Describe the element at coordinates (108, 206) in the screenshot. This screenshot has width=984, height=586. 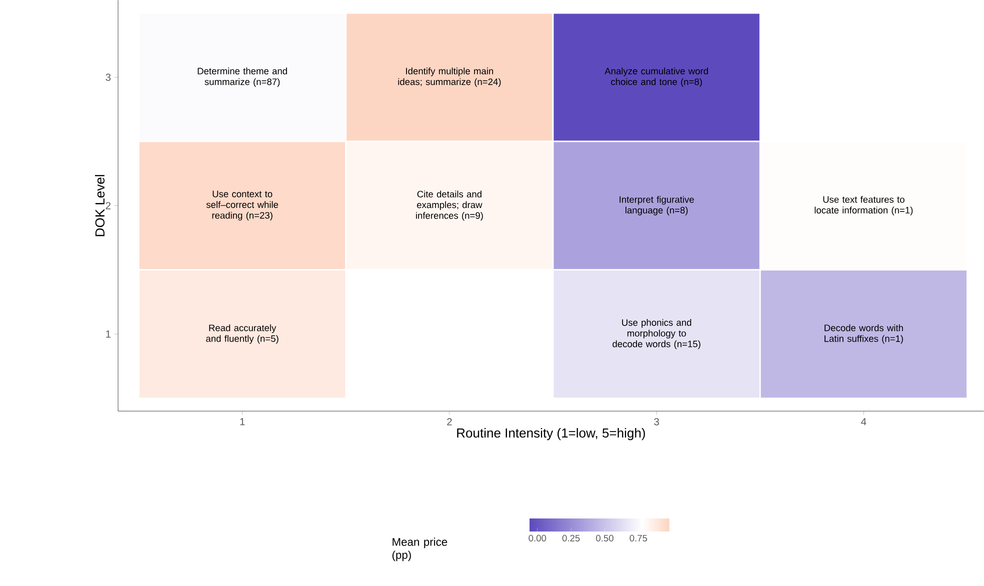
I see `y-tick-label: 2` at that location.